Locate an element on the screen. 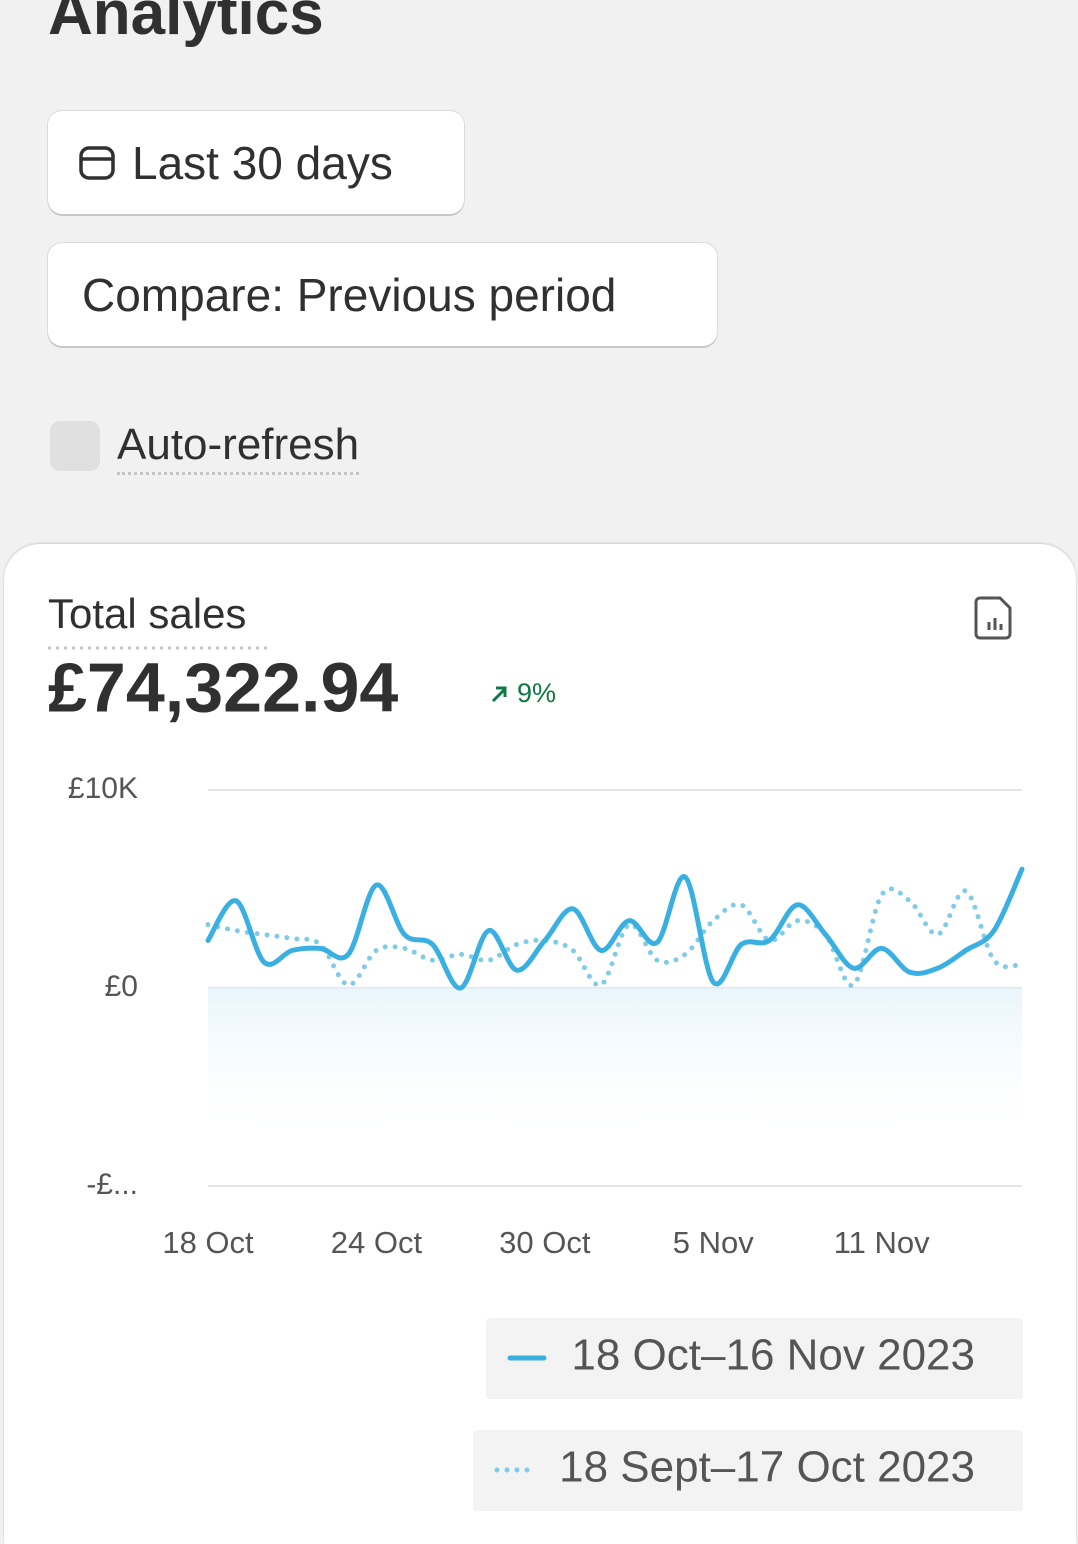  date-button: Last 30 days is located at coordinates (256, 162).